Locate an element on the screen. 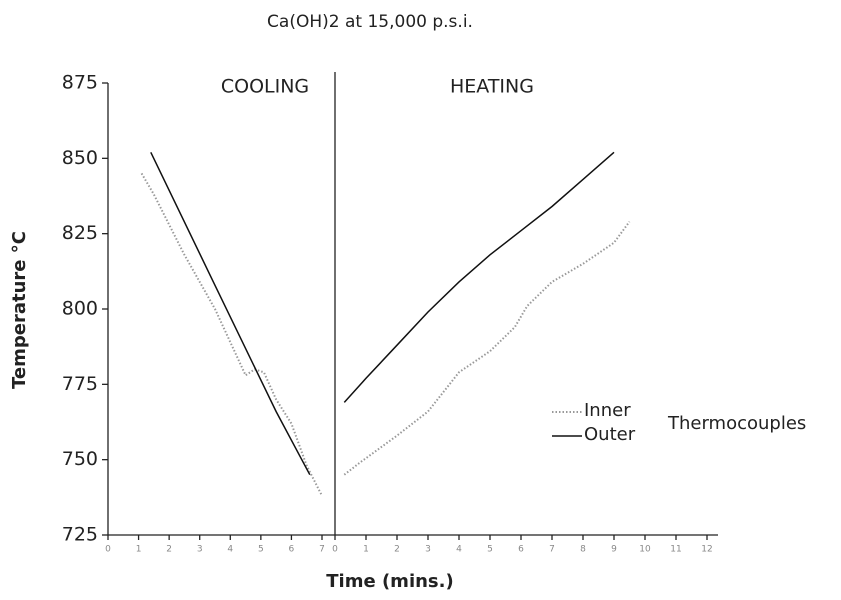 Image resolution: width=841 pixels, height=600 pixels. y-tick-label: 725 is located at coordinates (80, 535).